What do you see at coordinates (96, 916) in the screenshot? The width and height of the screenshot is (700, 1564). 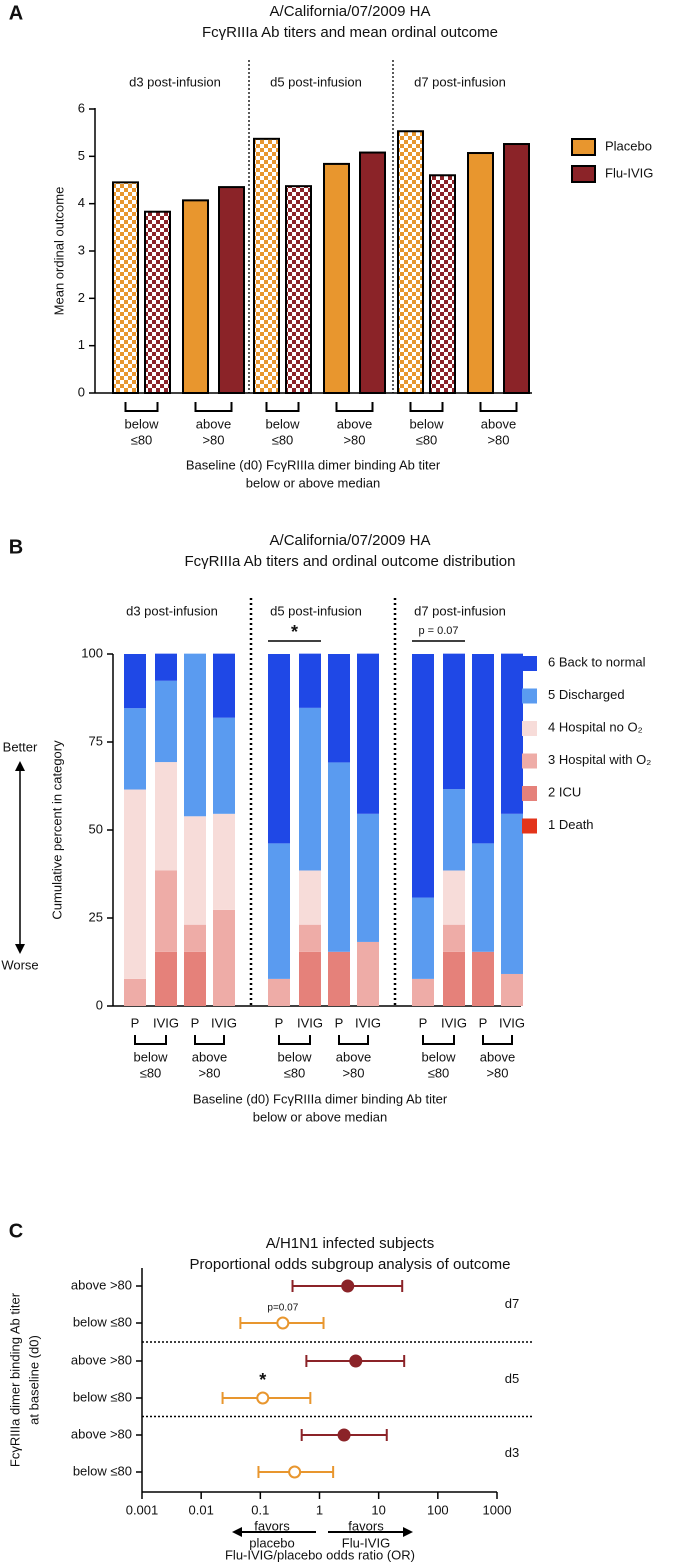 I see `y-tick-label: 25` at bounding box center [96, 916].